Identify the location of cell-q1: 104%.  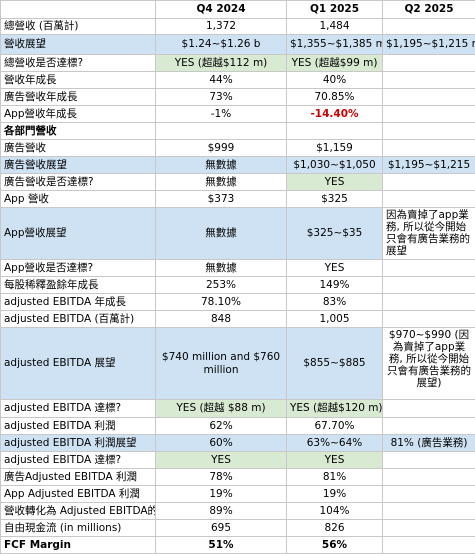
(335, 511).